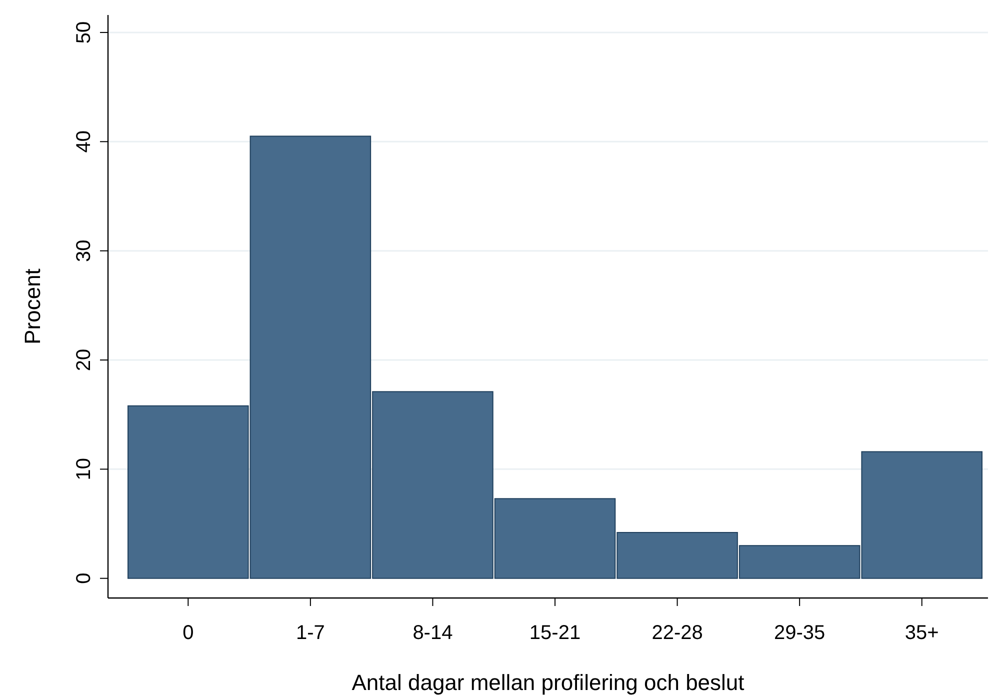 The image size is (989, 695). What do you see at coordinates (84, 32) in the screenshot?
I see `y-tick-label: 50` at bounding box center [84, 32].